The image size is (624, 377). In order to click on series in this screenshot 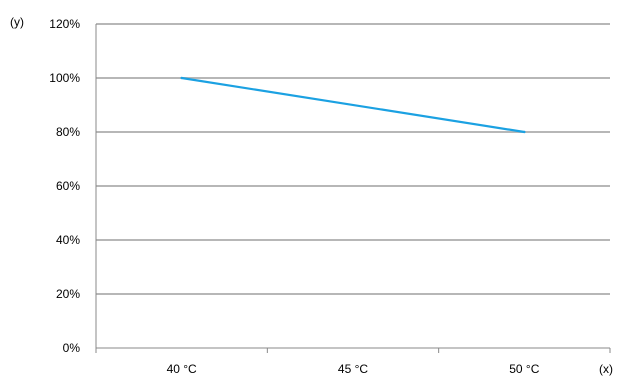, I will do `click(353, 105)`.